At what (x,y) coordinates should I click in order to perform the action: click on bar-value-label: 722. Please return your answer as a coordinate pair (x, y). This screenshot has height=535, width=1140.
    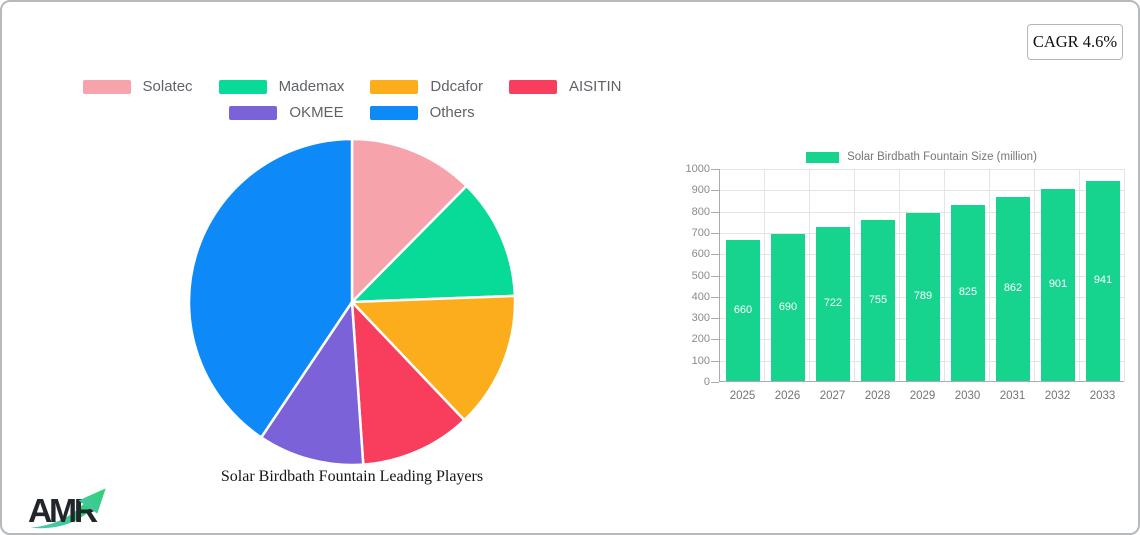
    Looking at the image, I should click on (833, 303).